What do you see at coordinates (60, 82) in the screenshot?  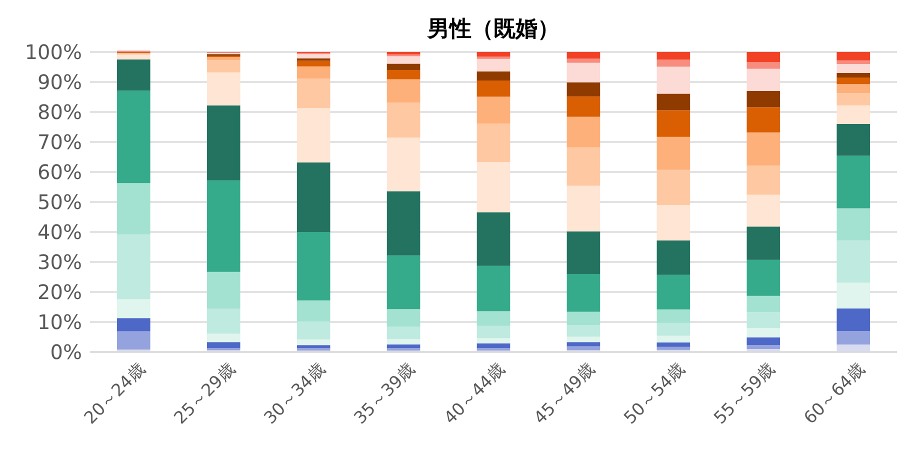 I see `y-tick-label: 90%` at bounding box center [60, 82].